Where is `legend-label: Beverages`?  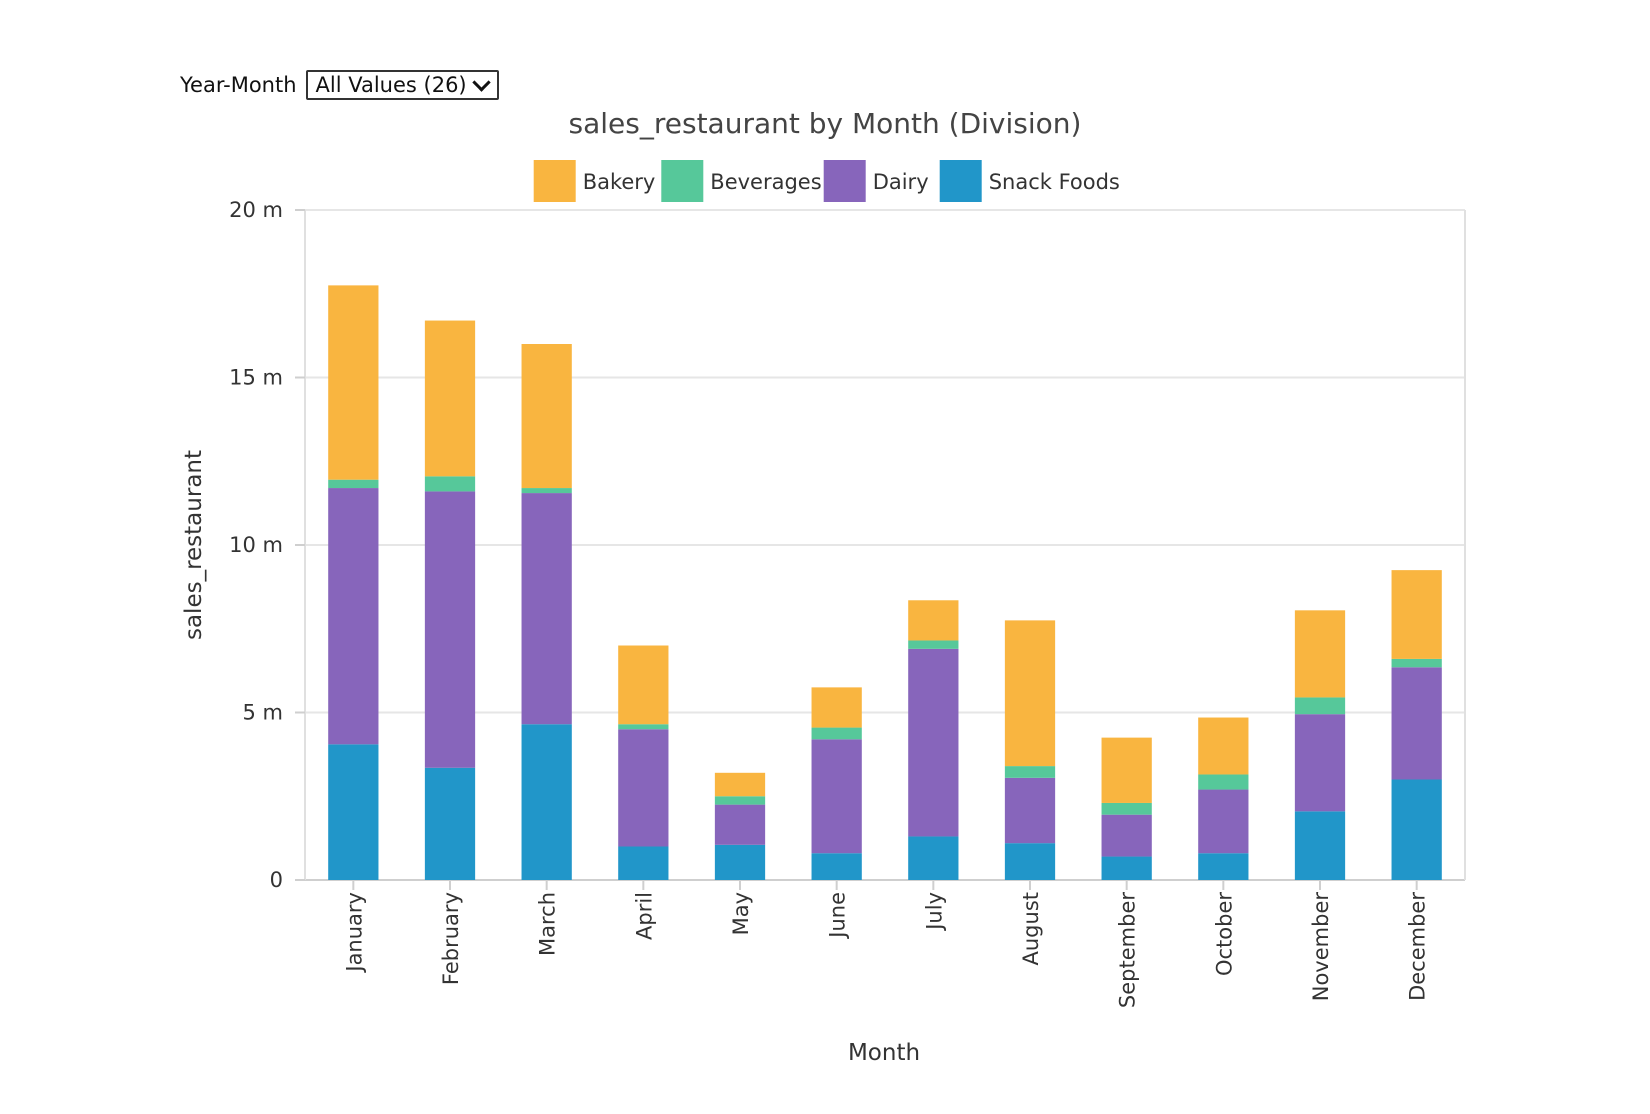
legend-label: Beverages is located at coordinates (765, 182).